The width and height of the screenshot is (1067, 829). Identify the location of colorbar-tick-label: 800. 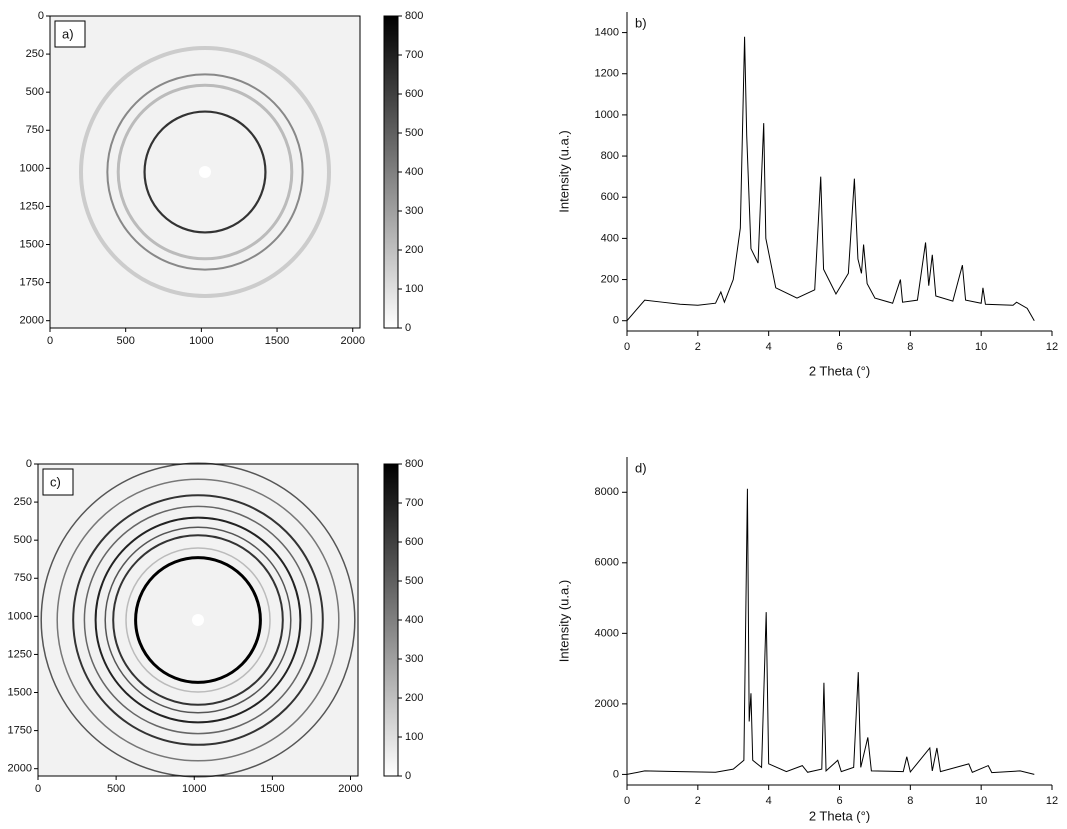
(414, 464).